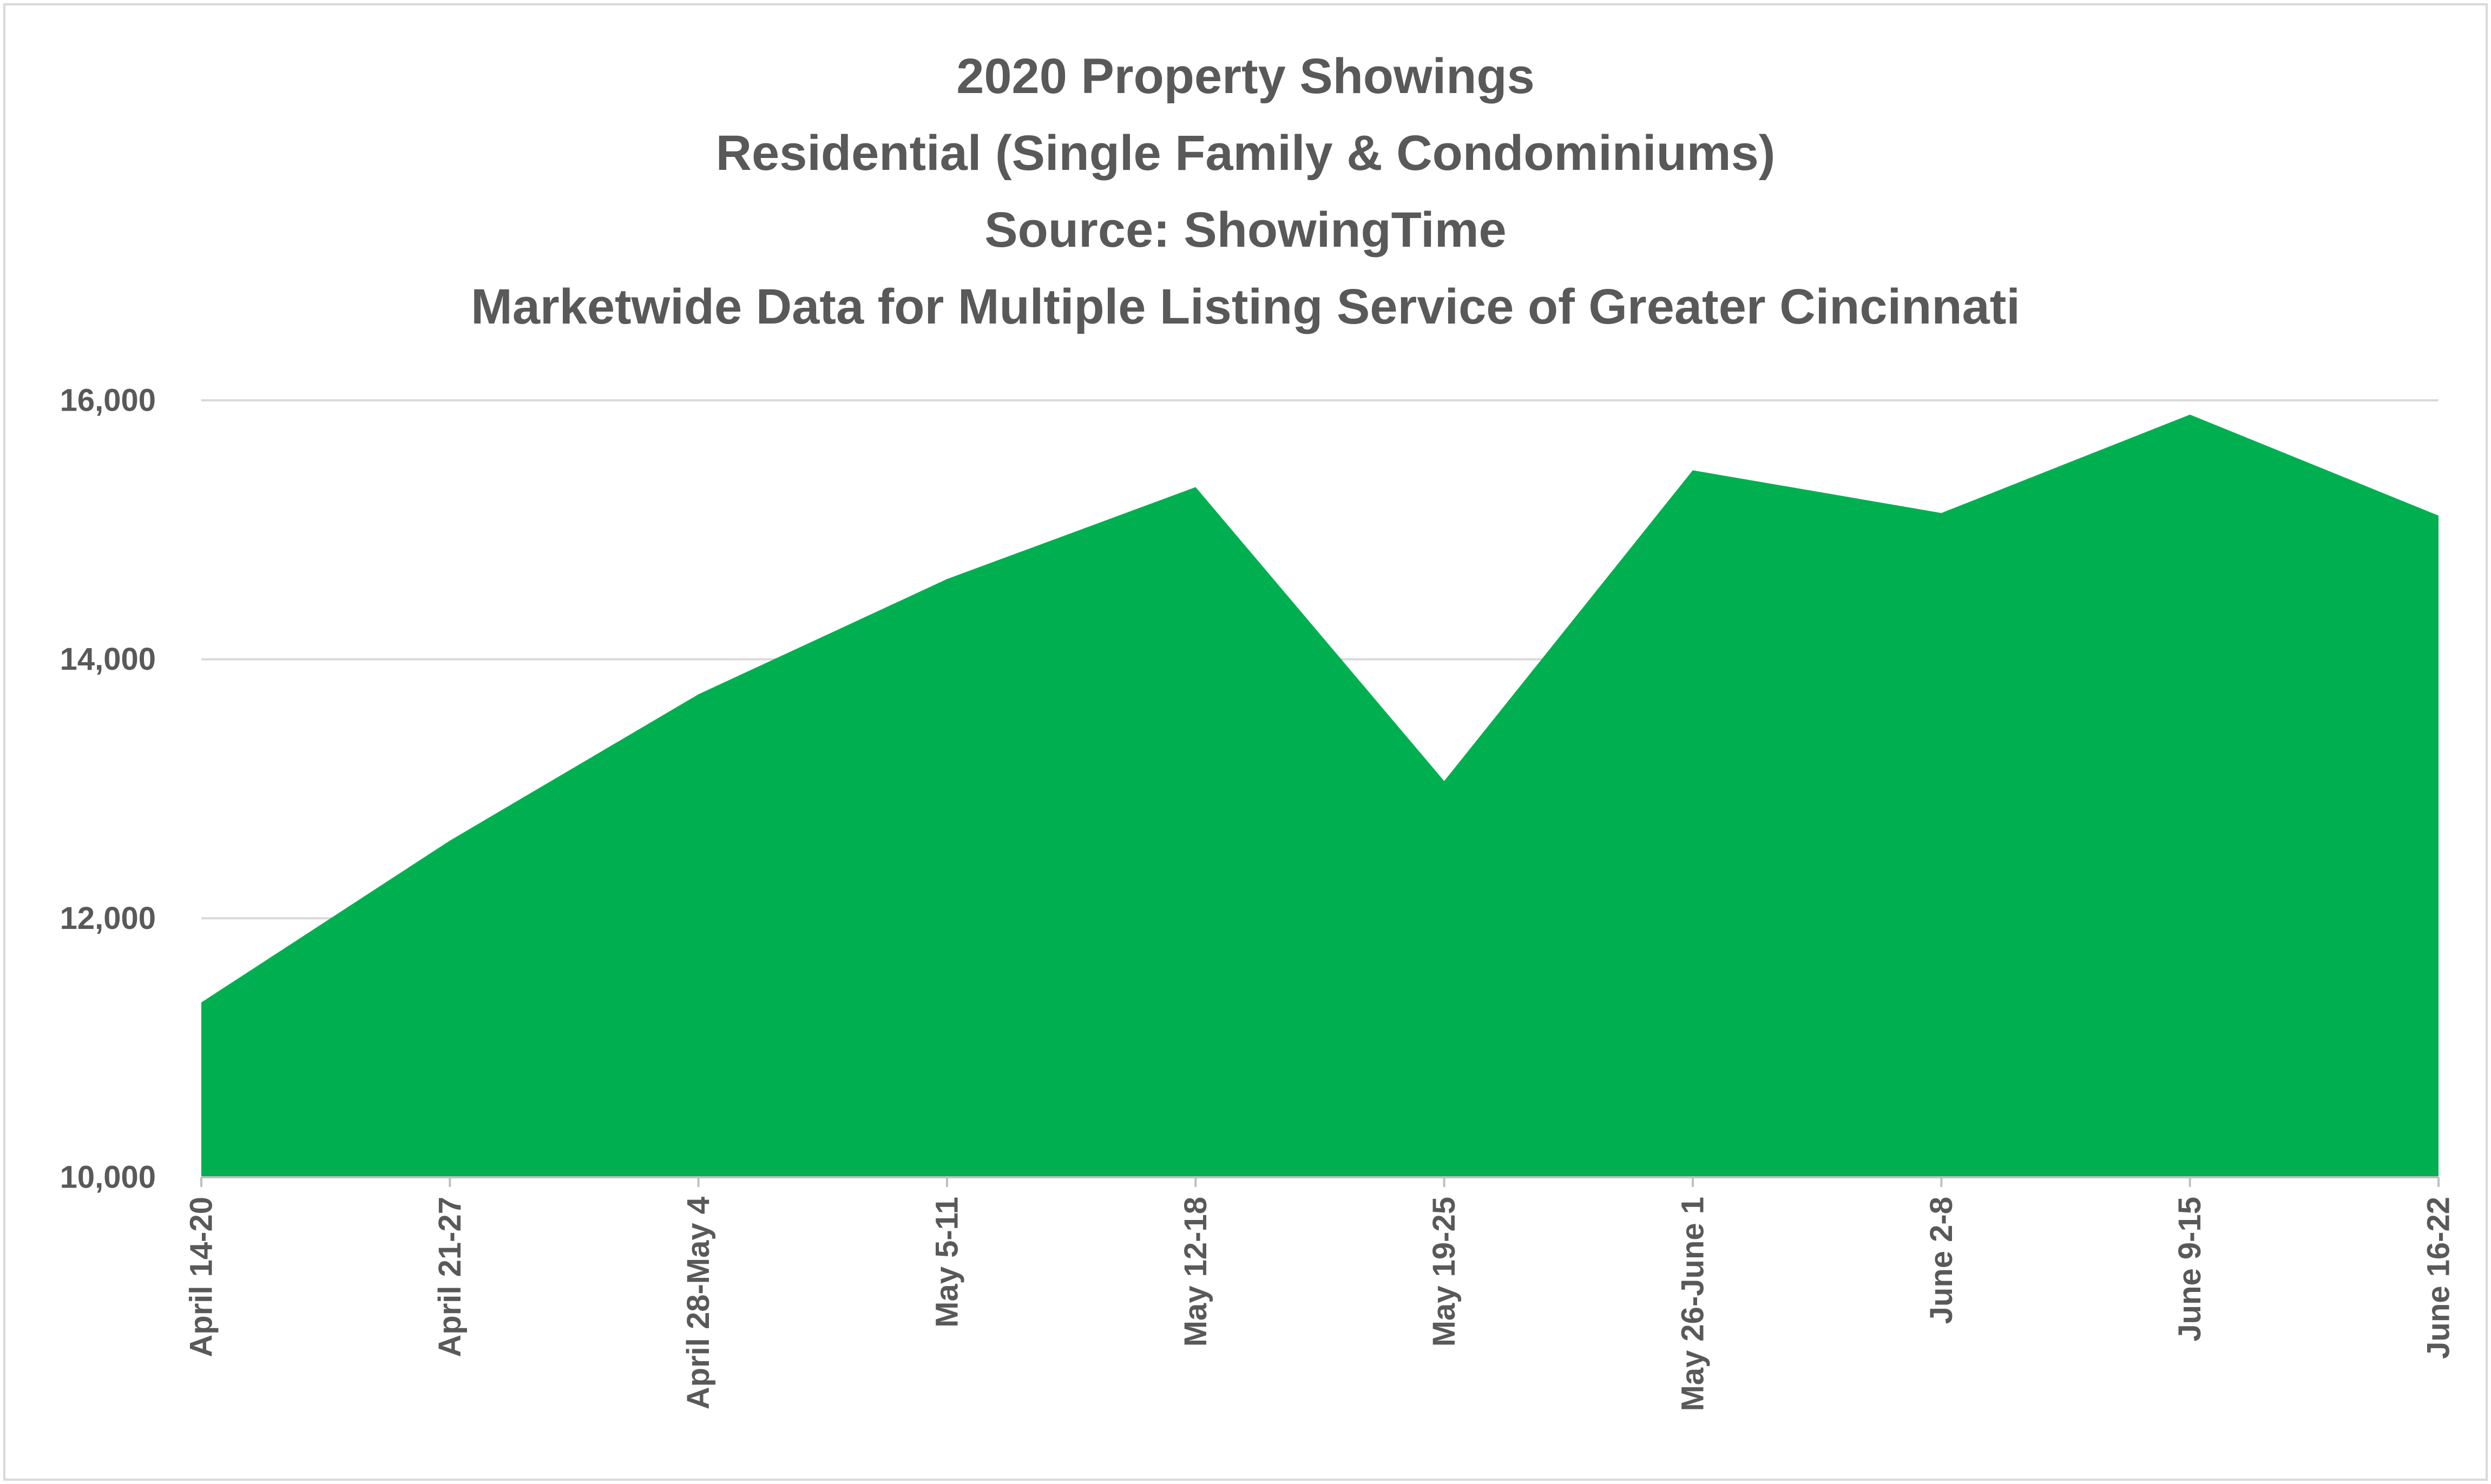 The image size is (2491, 1484). What do you see at coordinates (2189, 1269) in the screenshot?
I see `x-tick-label: June 9-15` at bounding box center [2189, 1269].